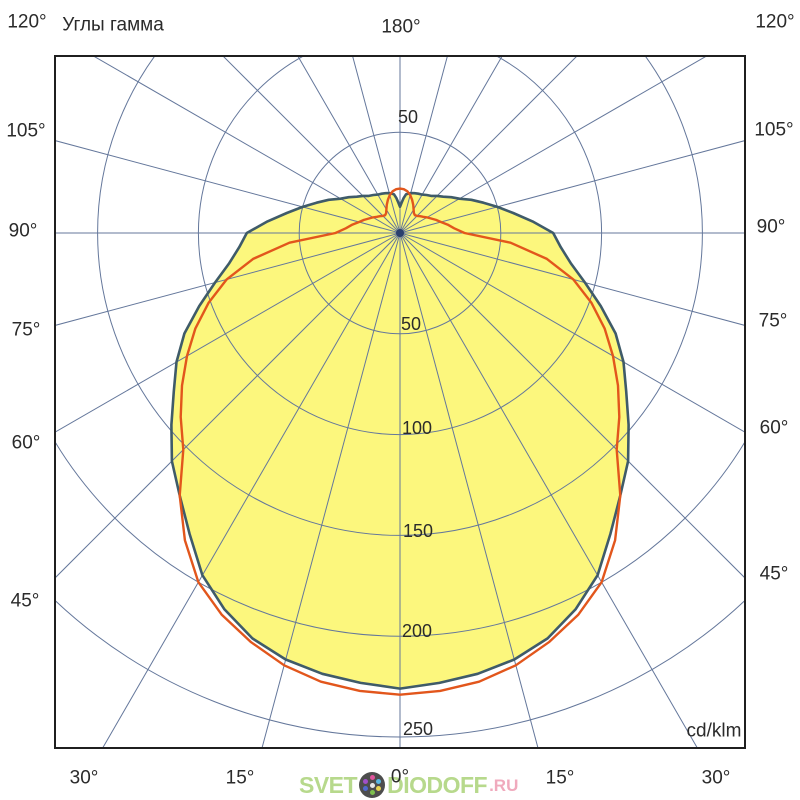  Describe the element at coordinates (401, 27) in the screenshot. I see `gamma-angle-label-top: 180°` at that location.